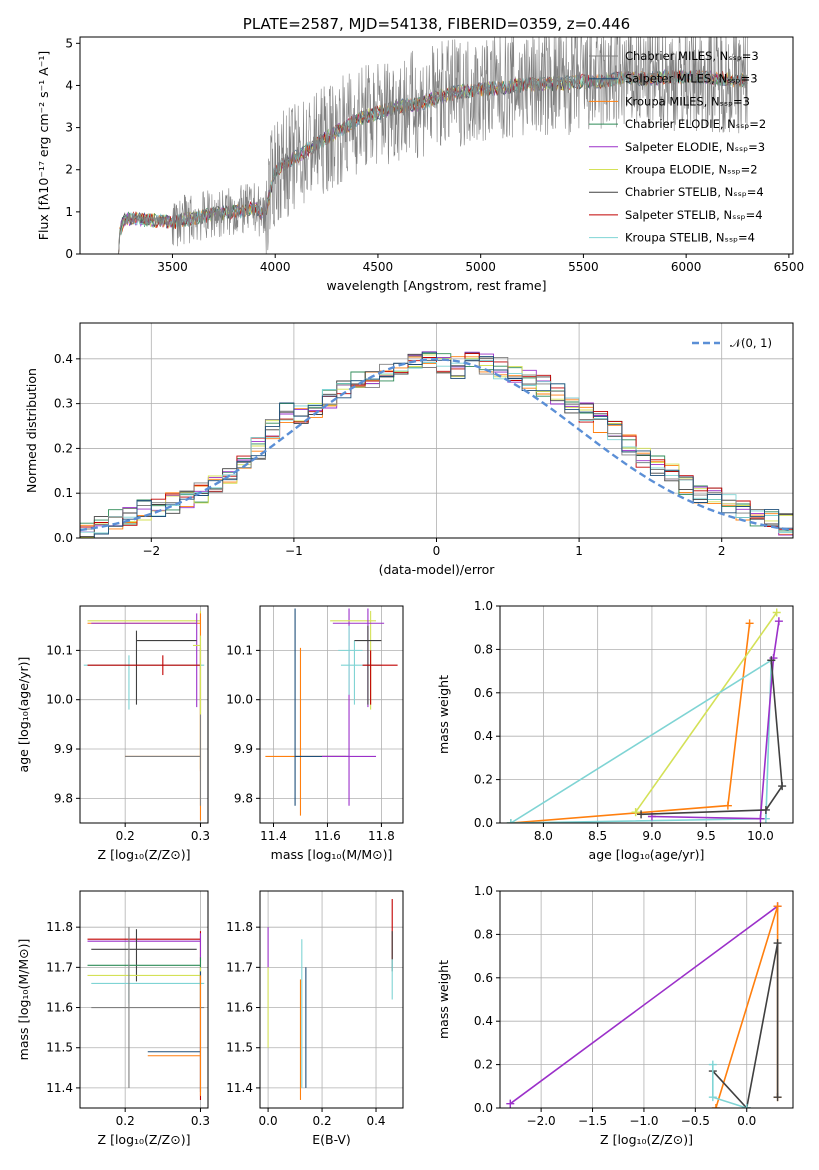  I want to click on y-tick-label: 1, so click(69, 212).